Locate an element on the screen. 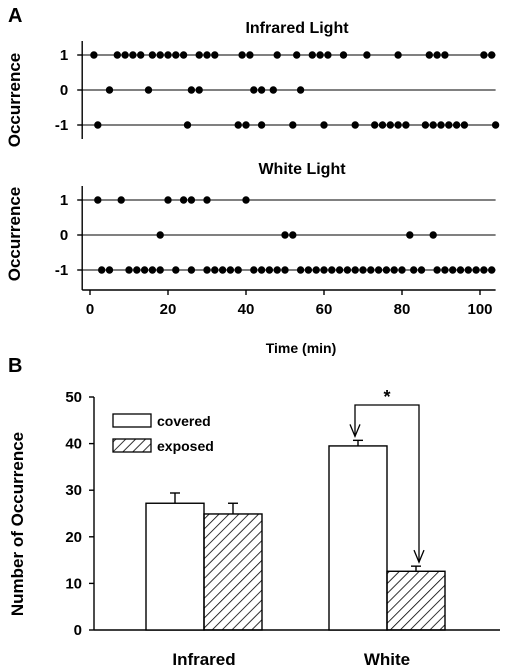 The height and width of the screenshot is (672, 510). white-x-tick-label: 80 is located at coordinates (402, 309).